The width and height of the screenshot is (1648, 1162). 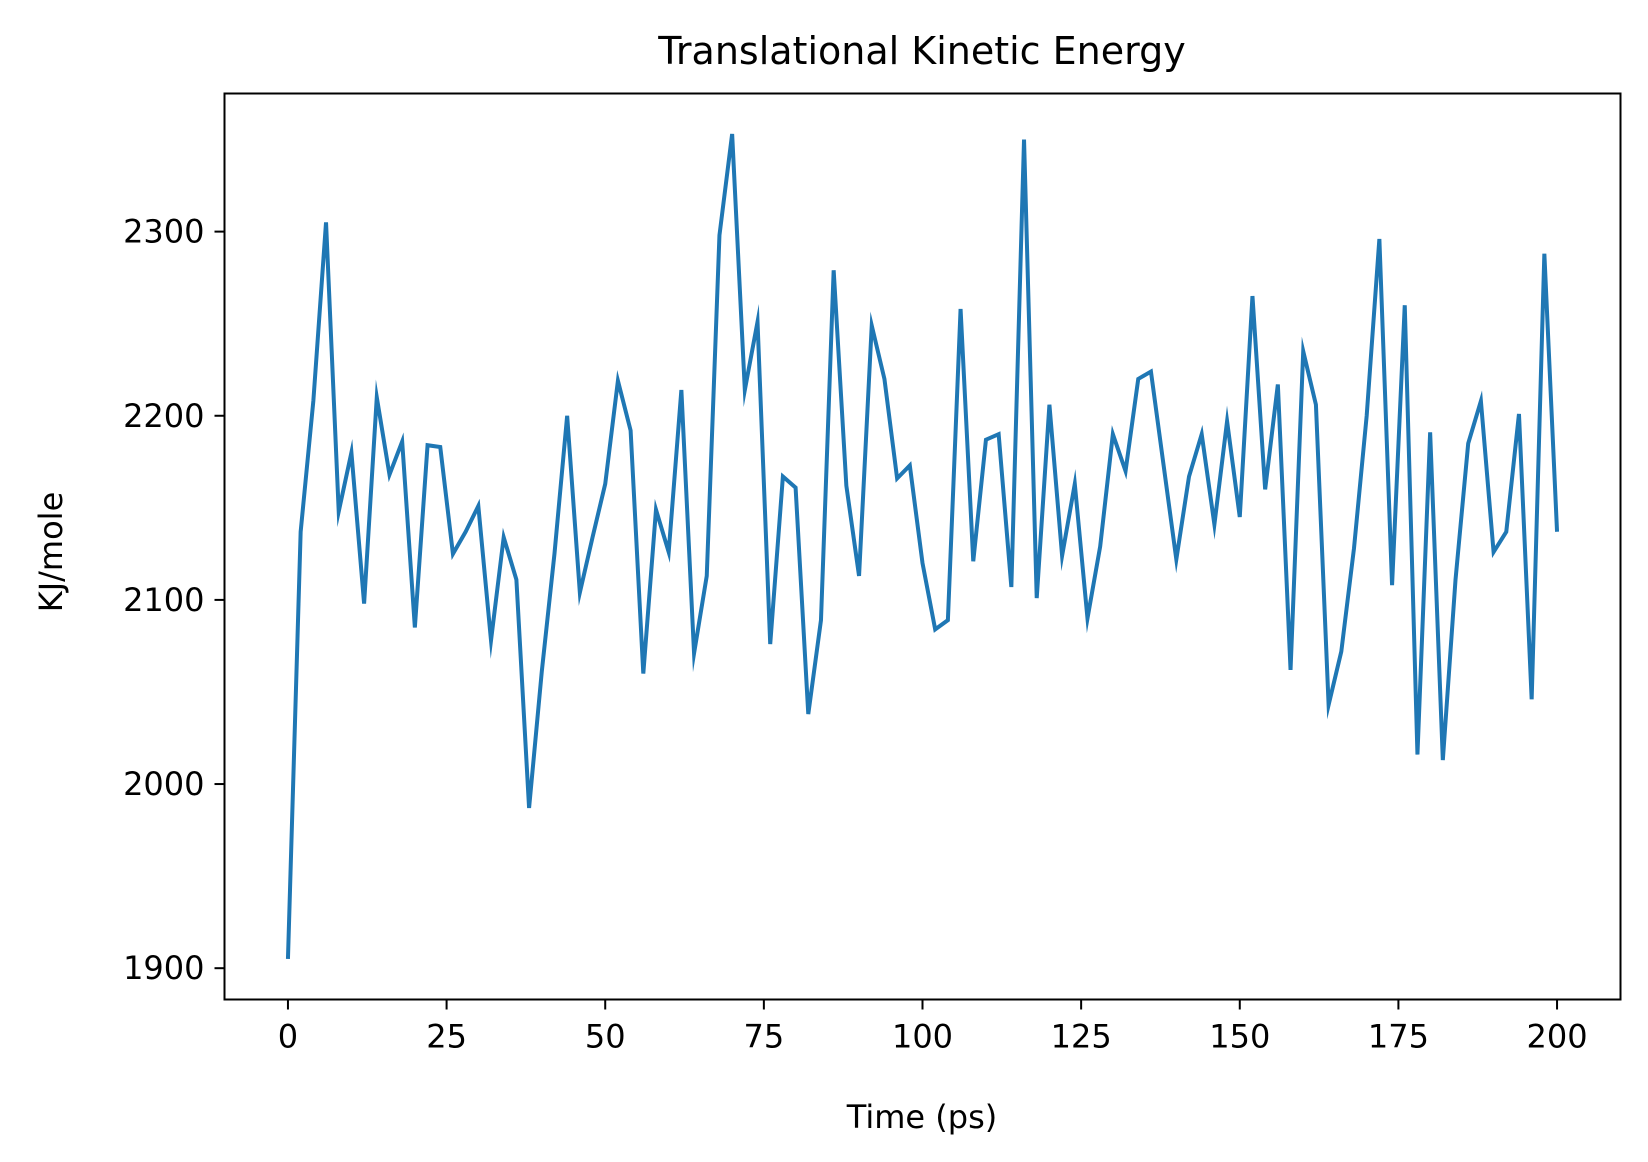 What do you see at coordinates (1081, 1037) in the screenshot?
I see `x-tick-label: 125` at bounding box center [1081, 1037].